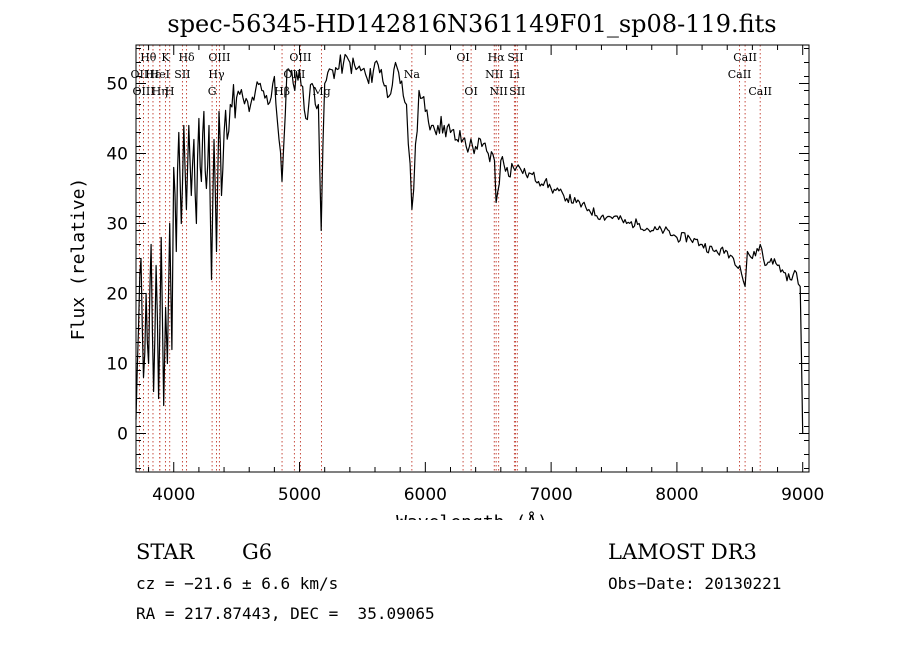  What do you see at coordinates (514, 74) in the screenshot?
I see `line-label: Li` at bounding box center [514, 74].